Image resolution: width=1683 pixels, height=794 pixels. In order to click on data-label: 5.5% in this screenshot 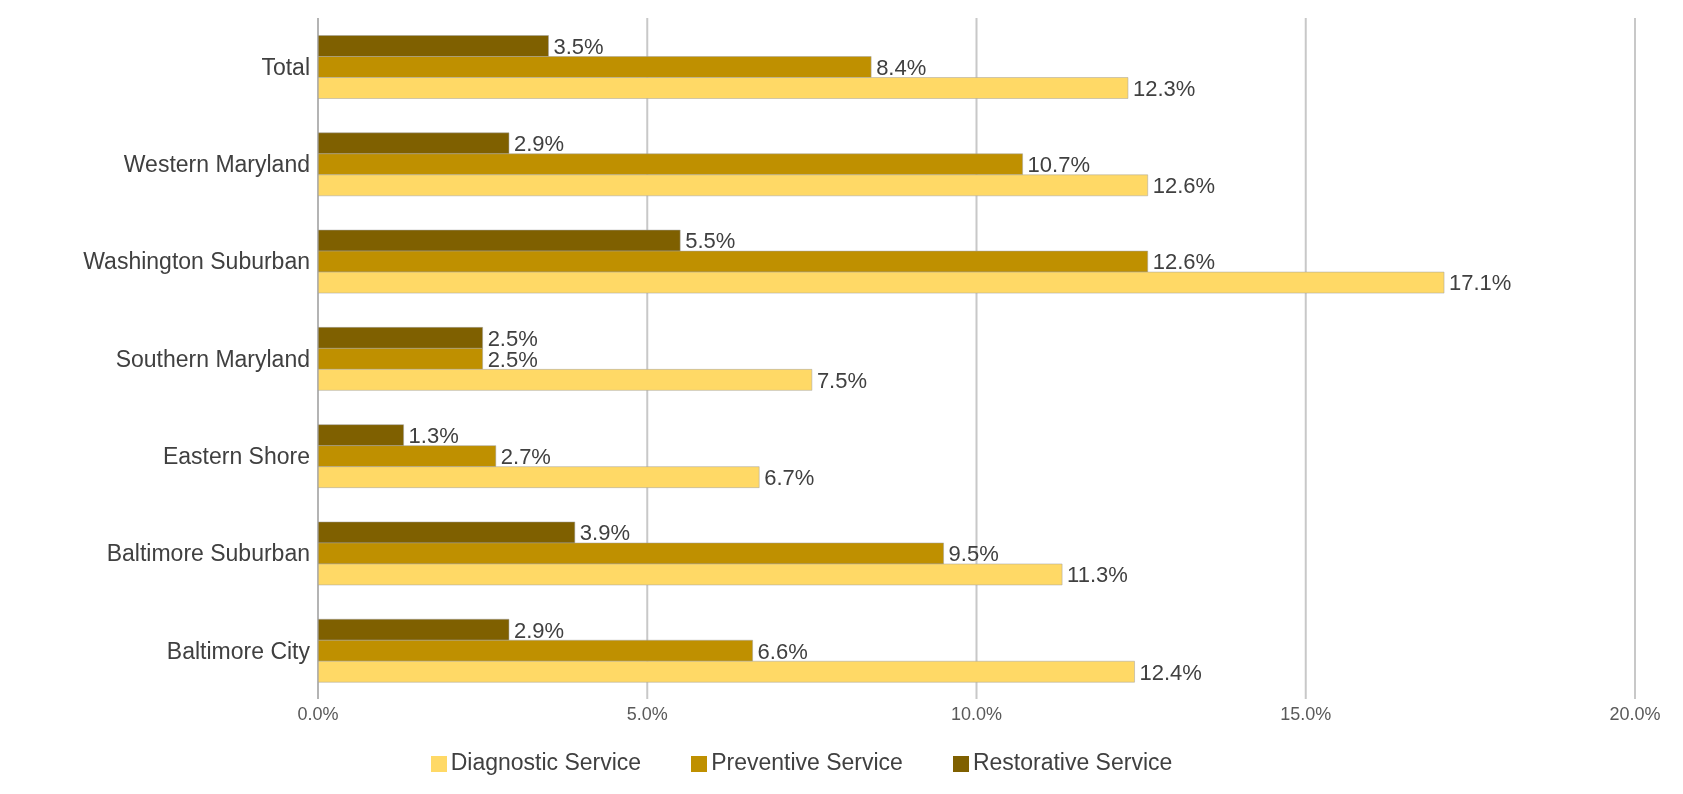, I will do `click(710, 241)`.